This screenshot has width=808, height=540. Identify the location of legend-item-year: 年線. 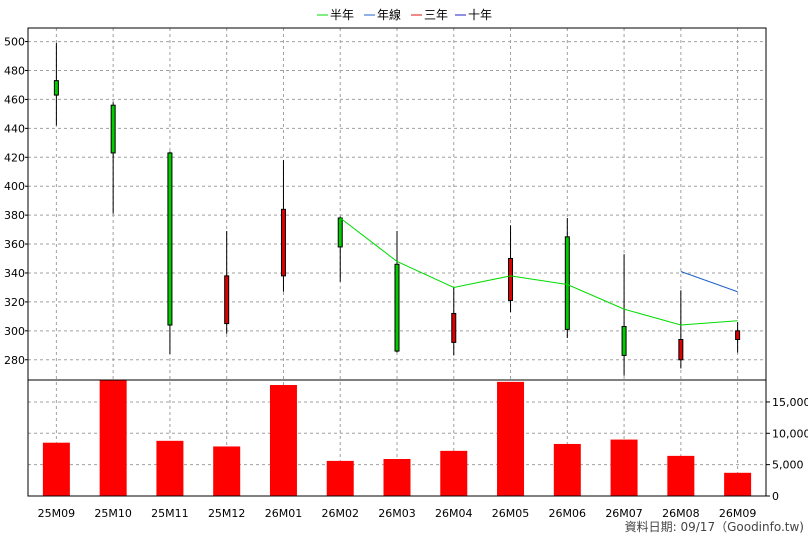
(382, 14).